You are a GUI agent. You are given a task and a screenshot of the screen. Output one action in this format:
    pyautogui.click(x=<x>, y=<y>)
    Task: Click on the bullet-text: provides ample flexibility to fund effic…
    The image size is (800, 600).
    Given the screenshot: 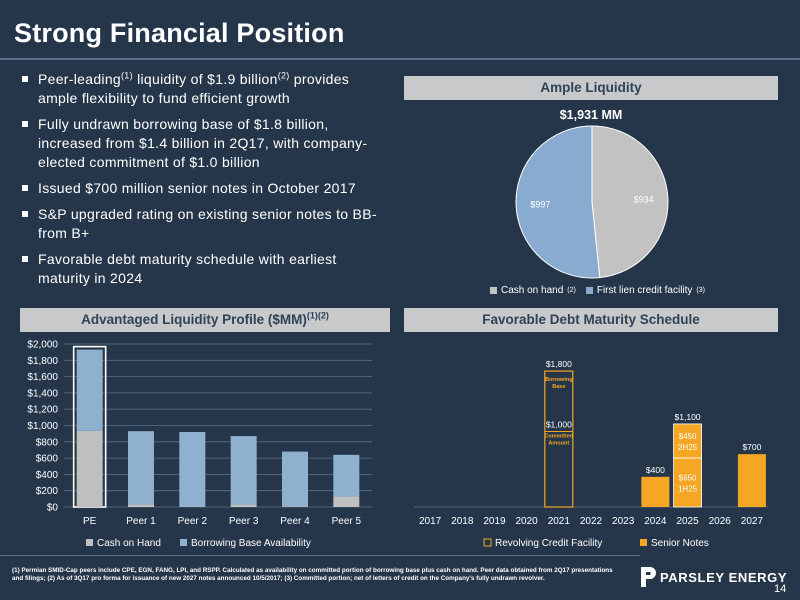 What is the action you would take?
    pyautogui.click(x=194, y=88)
    